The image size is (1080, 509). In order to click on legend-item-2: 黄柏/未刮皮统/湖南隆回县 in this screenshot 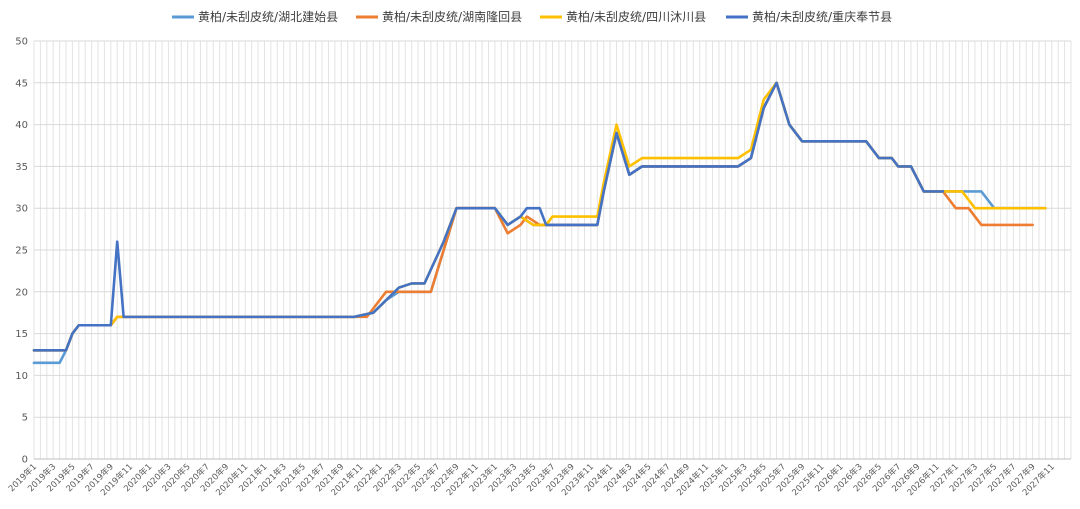, I will do `click(439, 16)`.